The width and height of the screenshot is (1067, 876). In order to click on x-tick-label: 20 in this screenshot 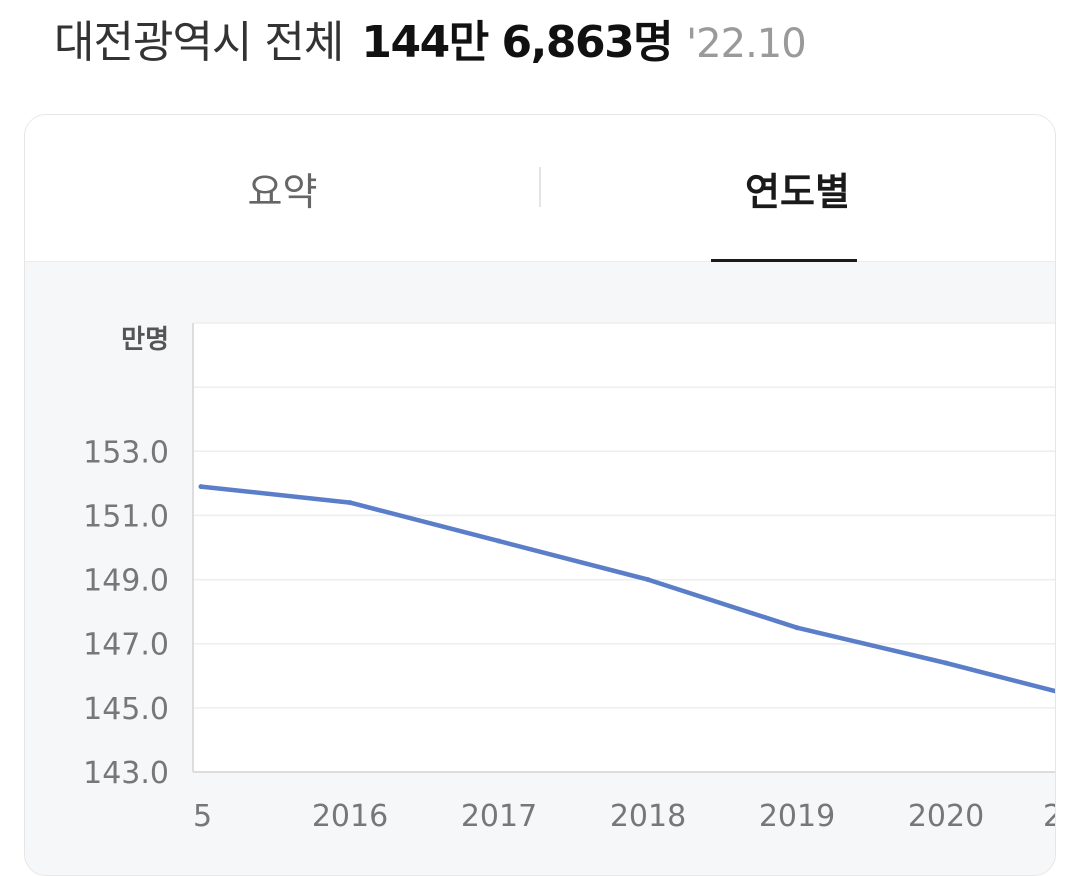, I will do `click(1049, 816)`.